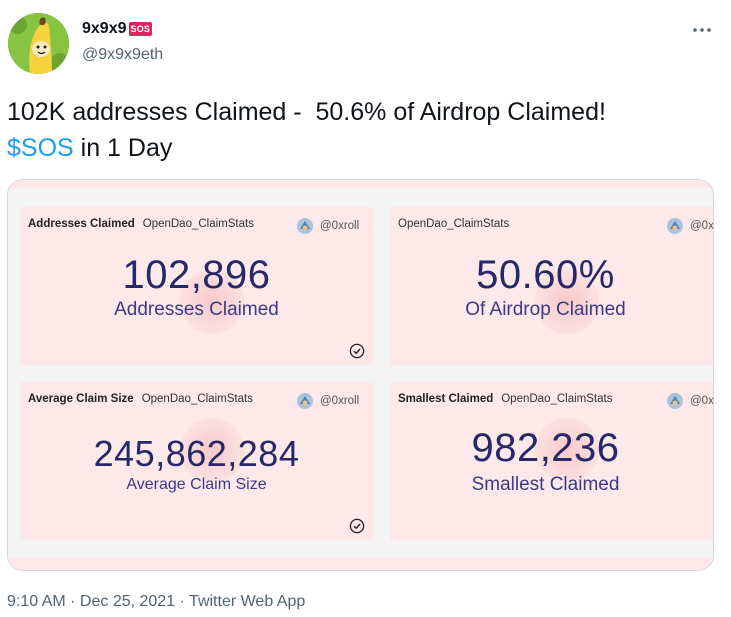 Image resolution: width=731 pixels, height=617 pixels. I want to click on author-avatar, so click(38, 43).